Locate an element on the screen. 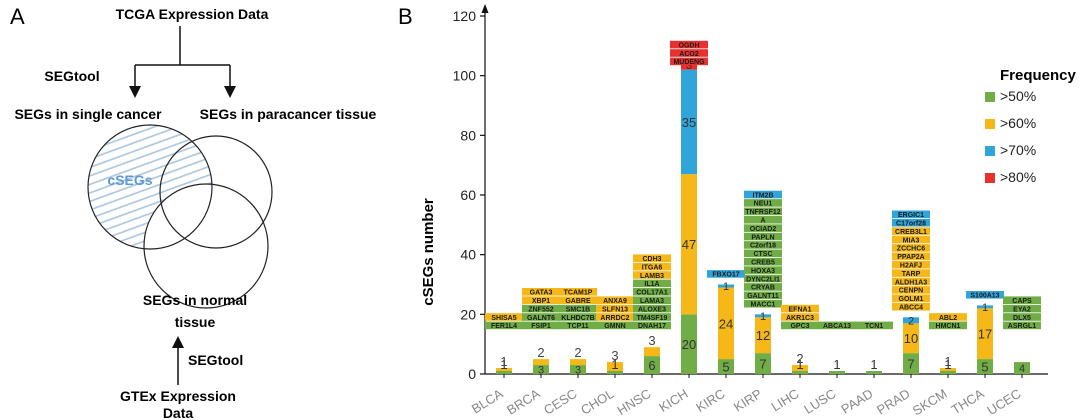  bar-cesc-g50 is located at coordinates (578, 369).